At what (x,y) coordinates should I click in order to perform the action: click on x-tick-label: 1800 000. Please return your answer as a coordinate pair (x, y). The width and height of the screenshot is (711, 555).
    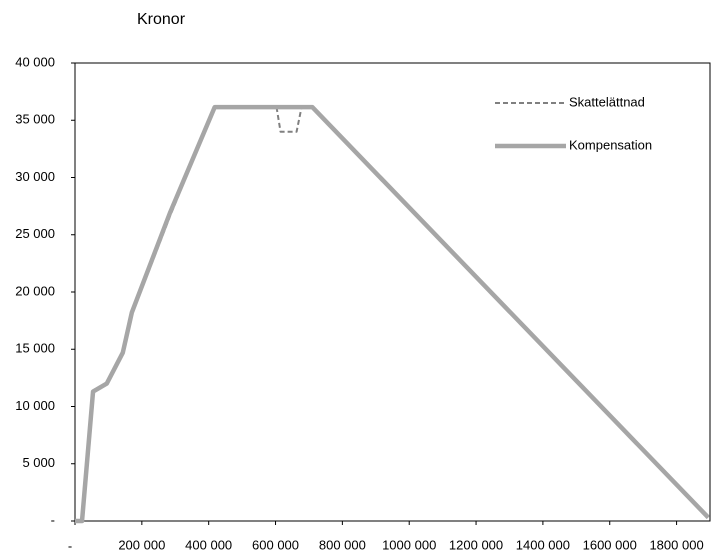
    Looking at the image, I should click on (676, 544).